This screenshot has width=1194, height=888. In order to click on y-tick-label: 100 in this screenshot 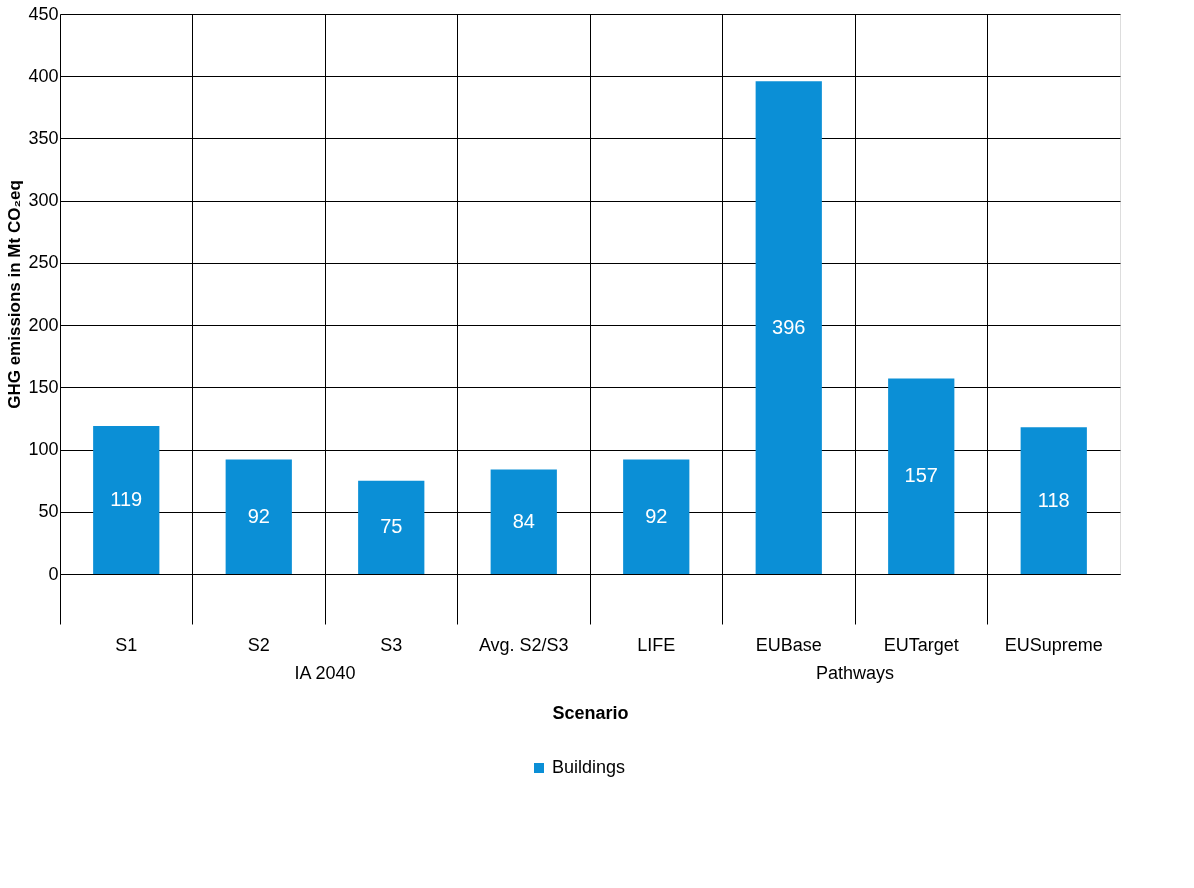, I will do `click(43, 449)`.